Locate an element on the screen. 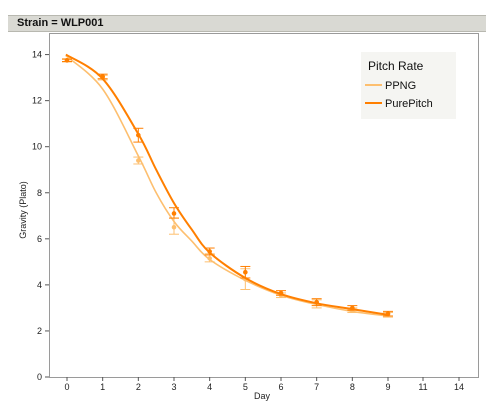  legend-title: Pitch Rate is located at coordinates (396, 66).